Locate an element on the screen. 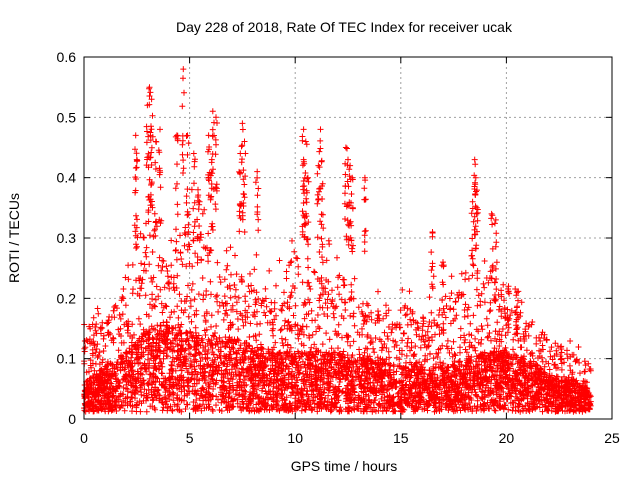 The width and height of the screenshot is (640, 480). y-tick-label: 0.5 is located at coordinates (67, 117).